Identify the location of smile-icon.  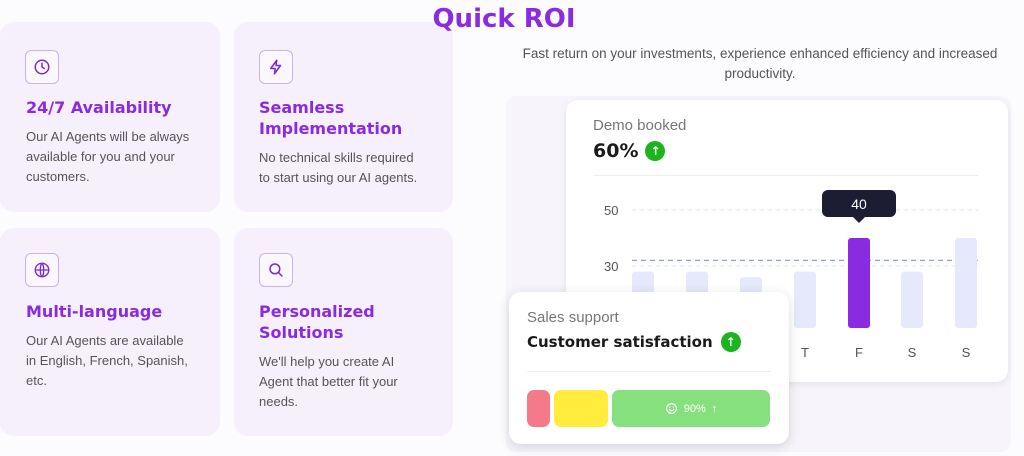
(671, 408).